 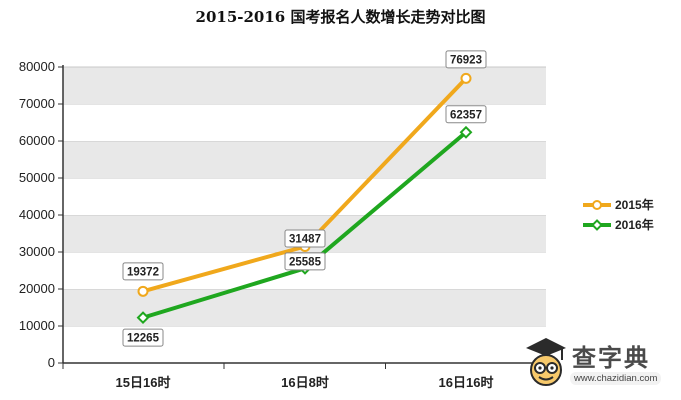 I want to click on data-label: 19372, so click(x=143, y=272).